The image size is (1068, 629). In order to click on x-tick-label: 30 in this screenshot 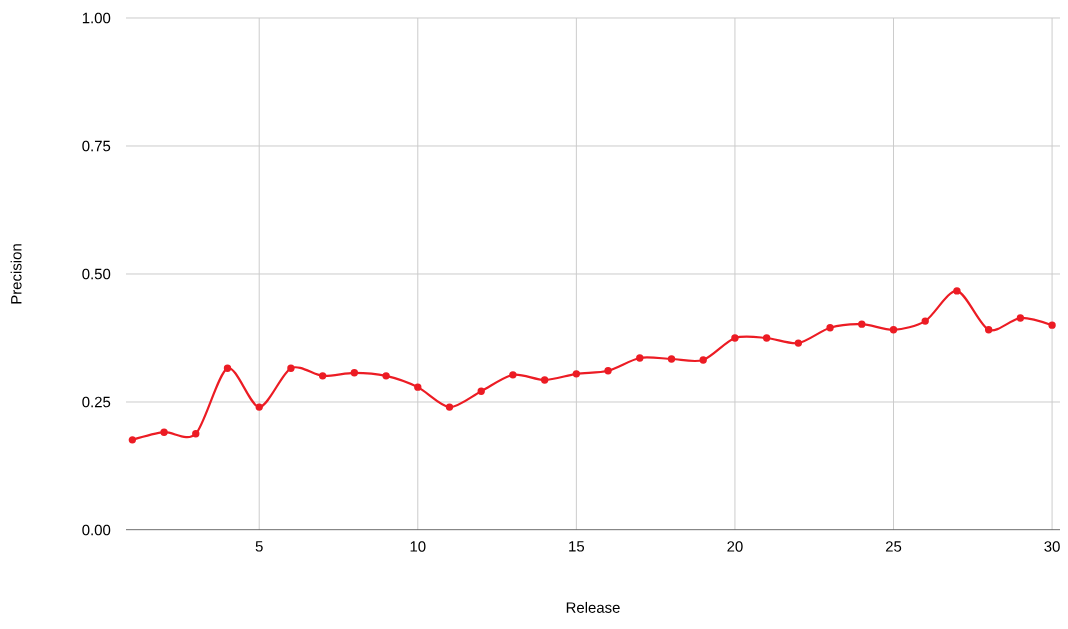, I will do `click(1052, 546)`.